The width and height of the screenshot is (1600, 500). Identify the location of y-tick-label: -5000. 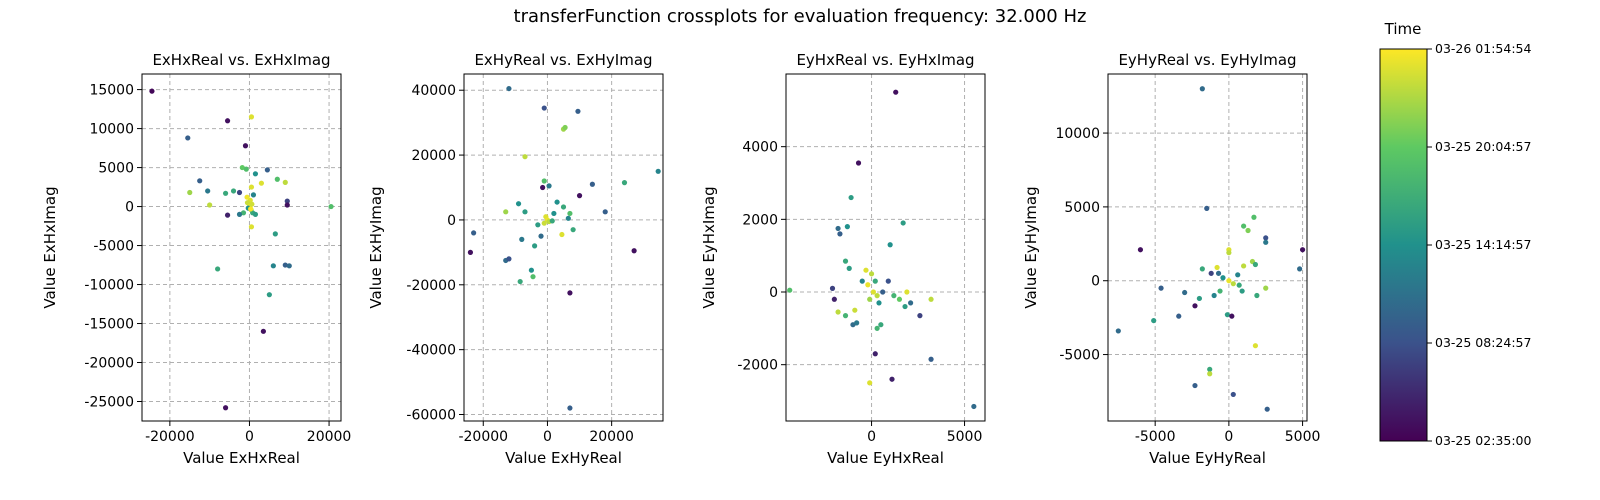
(1079, 356).